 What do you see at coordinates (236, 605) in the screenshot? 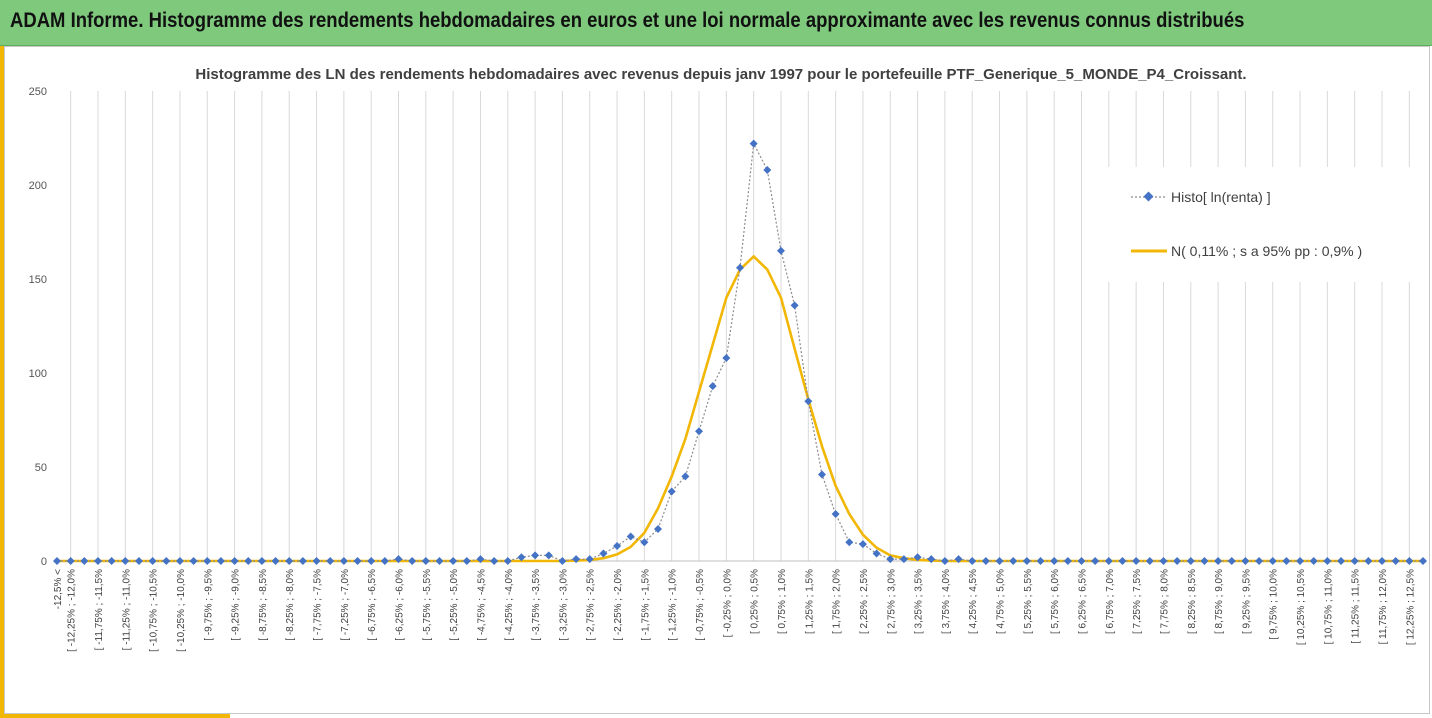
I see `x-tick-label: [ -9,25% ; -9,0%` at bounding box center [236, 605].